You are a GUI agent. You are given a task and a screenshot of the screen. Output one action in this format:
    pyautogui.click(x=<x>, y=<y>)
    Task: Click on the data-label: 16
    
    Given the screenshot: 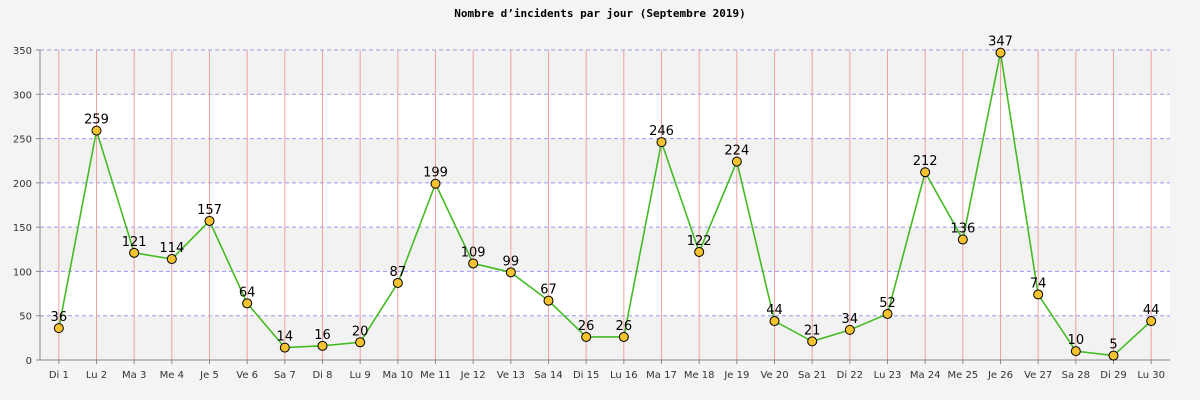 What is the action you would take?
    pyautogui.click(x=322, y=335)
    